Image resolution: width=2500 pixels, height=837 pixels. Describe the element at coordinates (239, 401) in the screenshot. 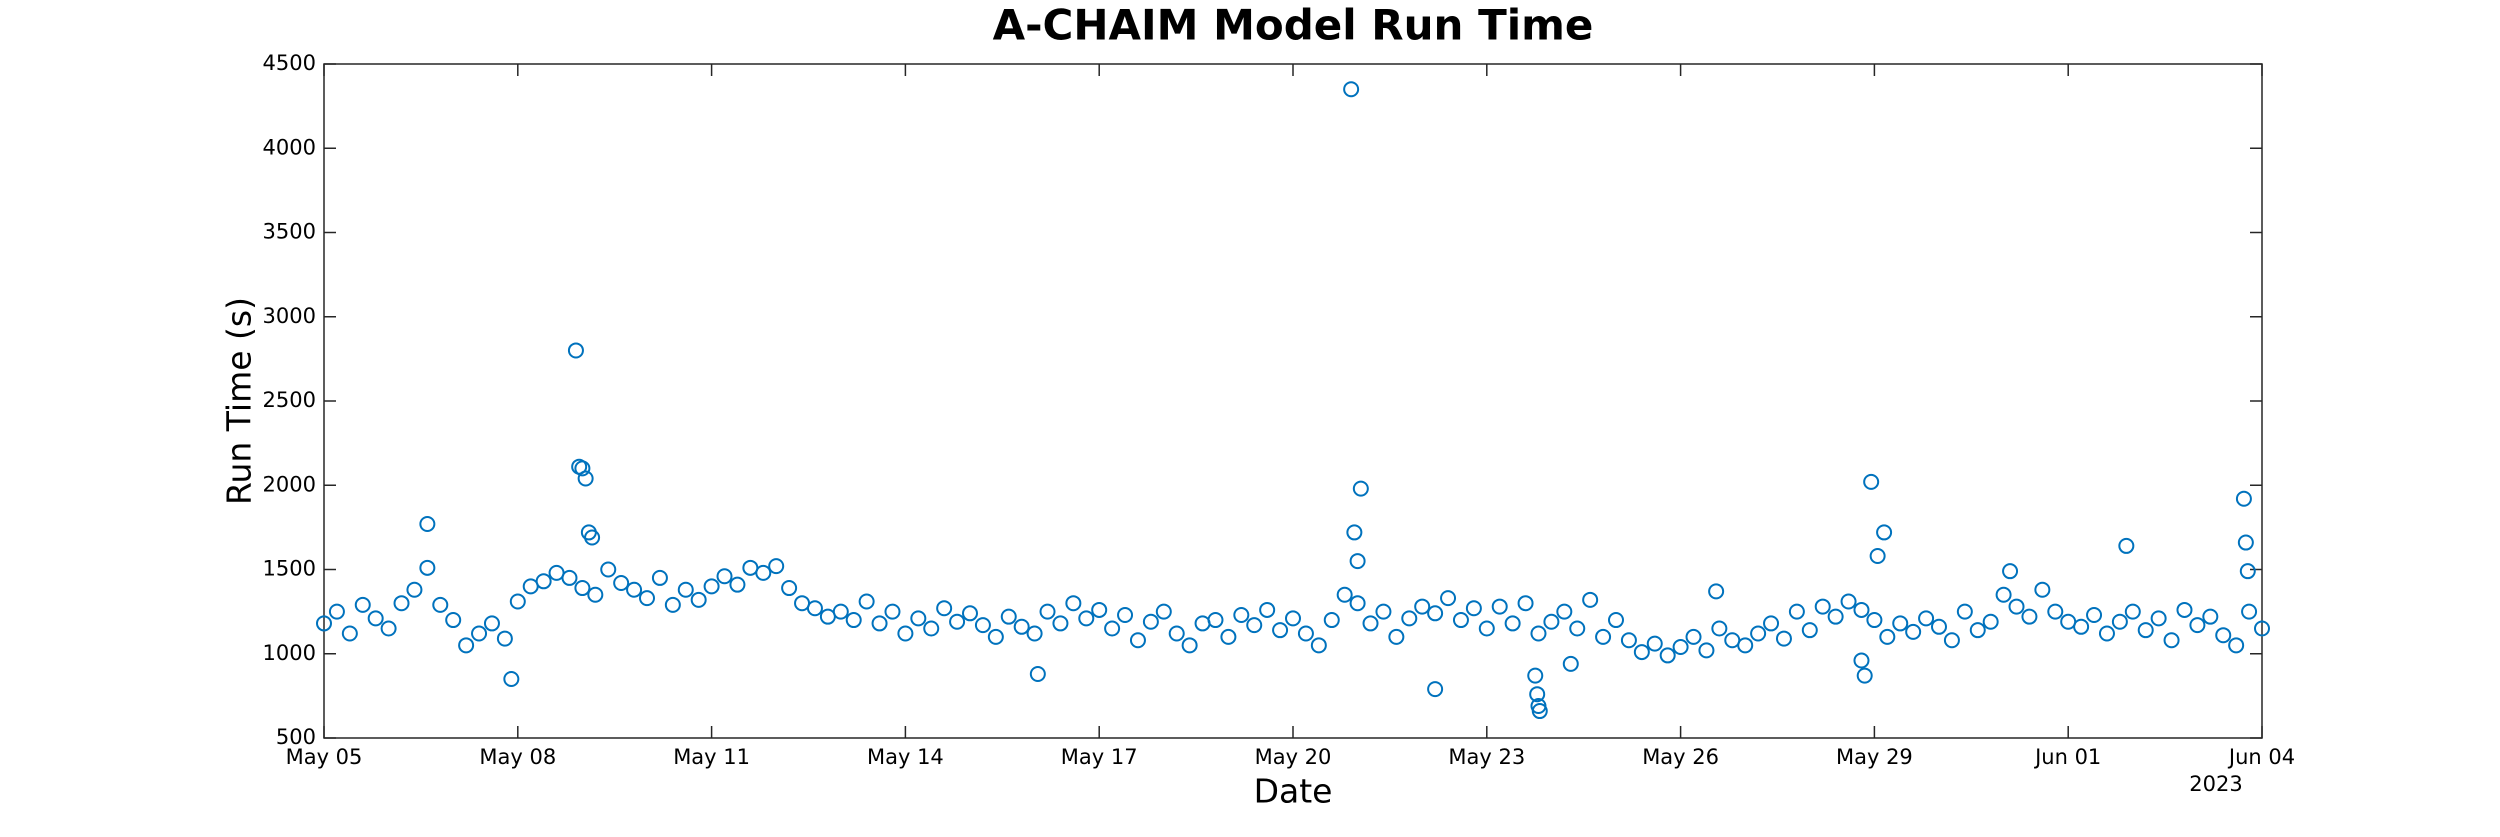

I see `y-axis-label: Run Time (s)` at that location.